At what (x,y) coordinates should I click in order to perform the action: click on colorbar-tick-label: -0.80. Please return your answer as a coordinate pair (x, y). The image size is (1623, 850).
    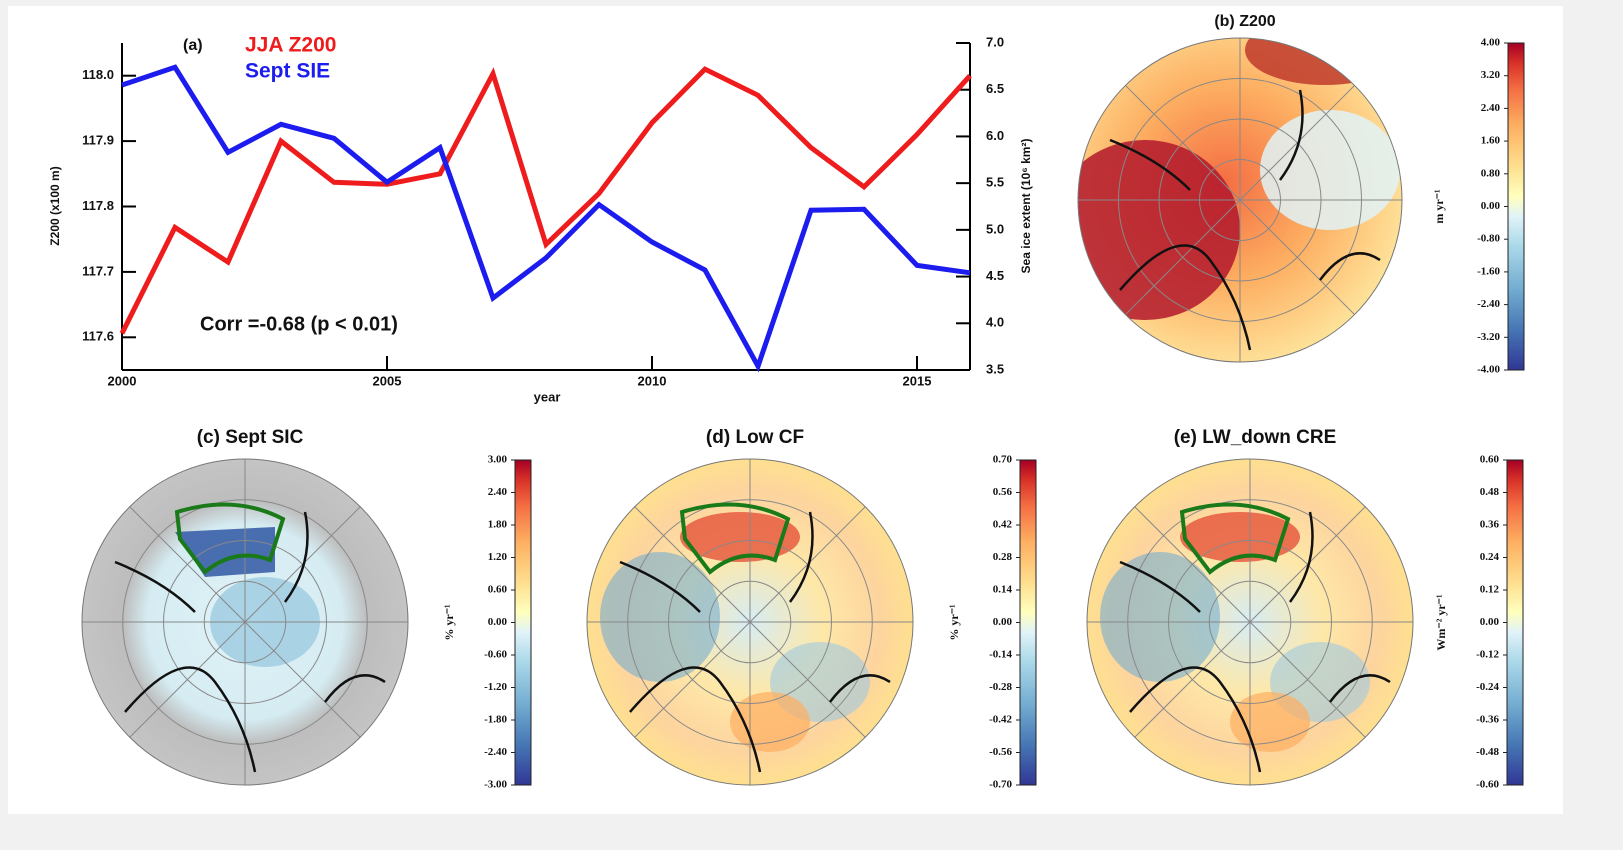
    Looking at the image, I should click on (1488, 239).